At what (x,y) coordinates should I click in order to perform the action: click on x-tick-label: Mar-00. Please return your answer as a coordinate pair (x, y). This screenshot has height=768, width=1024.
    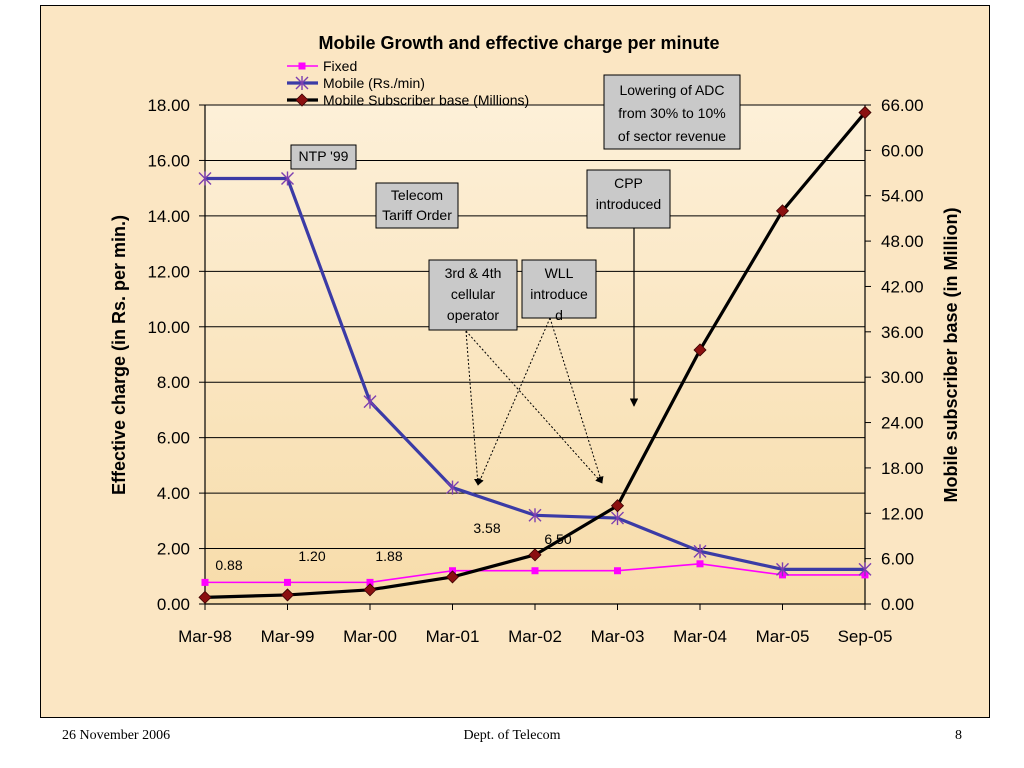
    Looking at the image, I should click on (370, 636).